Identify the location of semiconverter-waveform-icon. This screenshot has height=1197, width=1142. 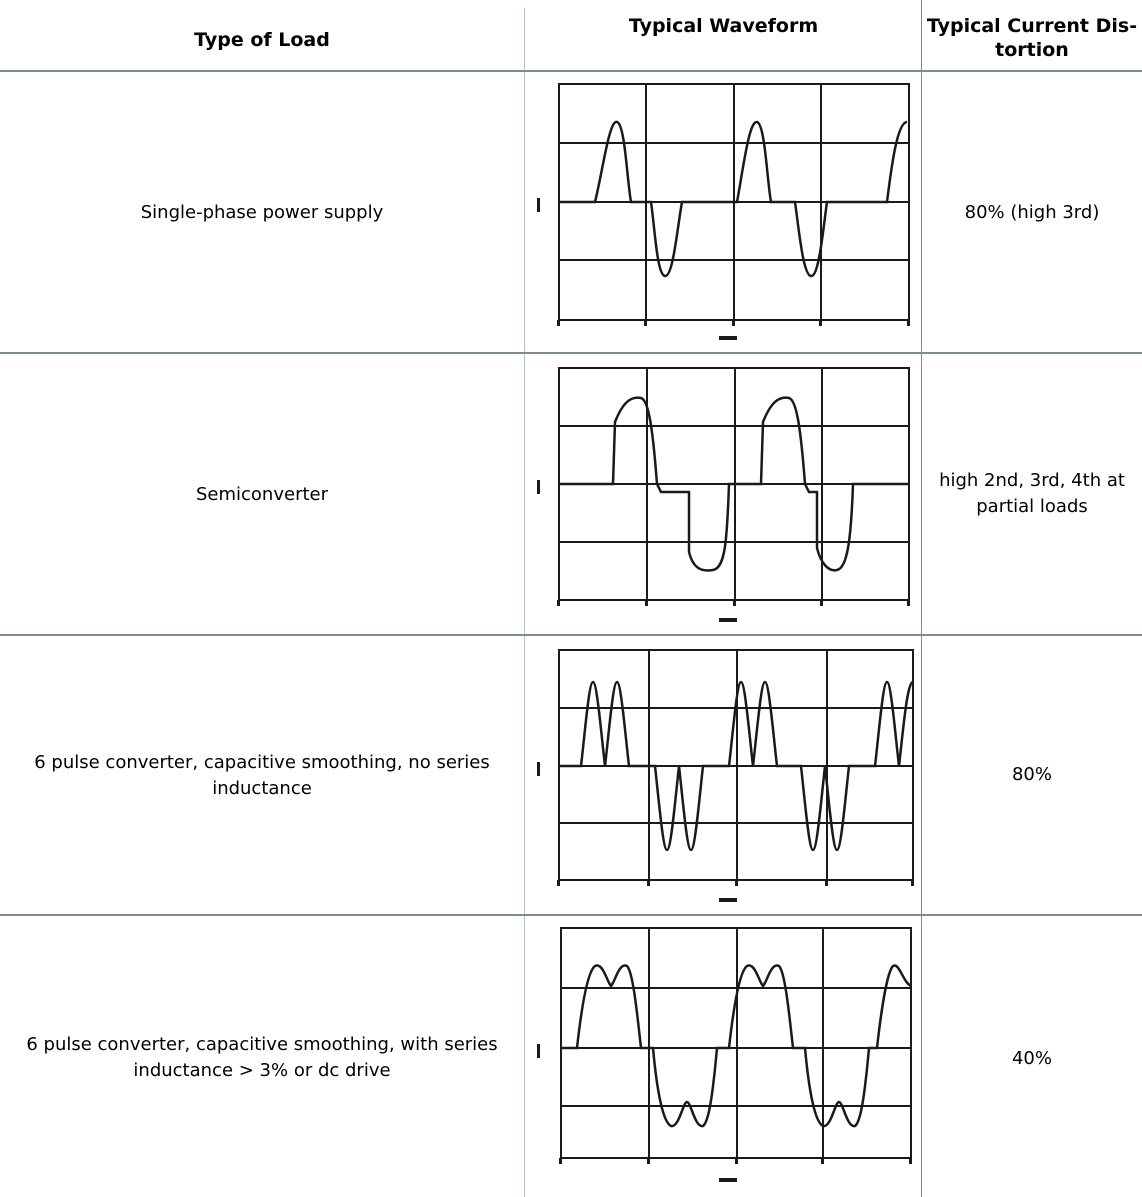
(723, 494).